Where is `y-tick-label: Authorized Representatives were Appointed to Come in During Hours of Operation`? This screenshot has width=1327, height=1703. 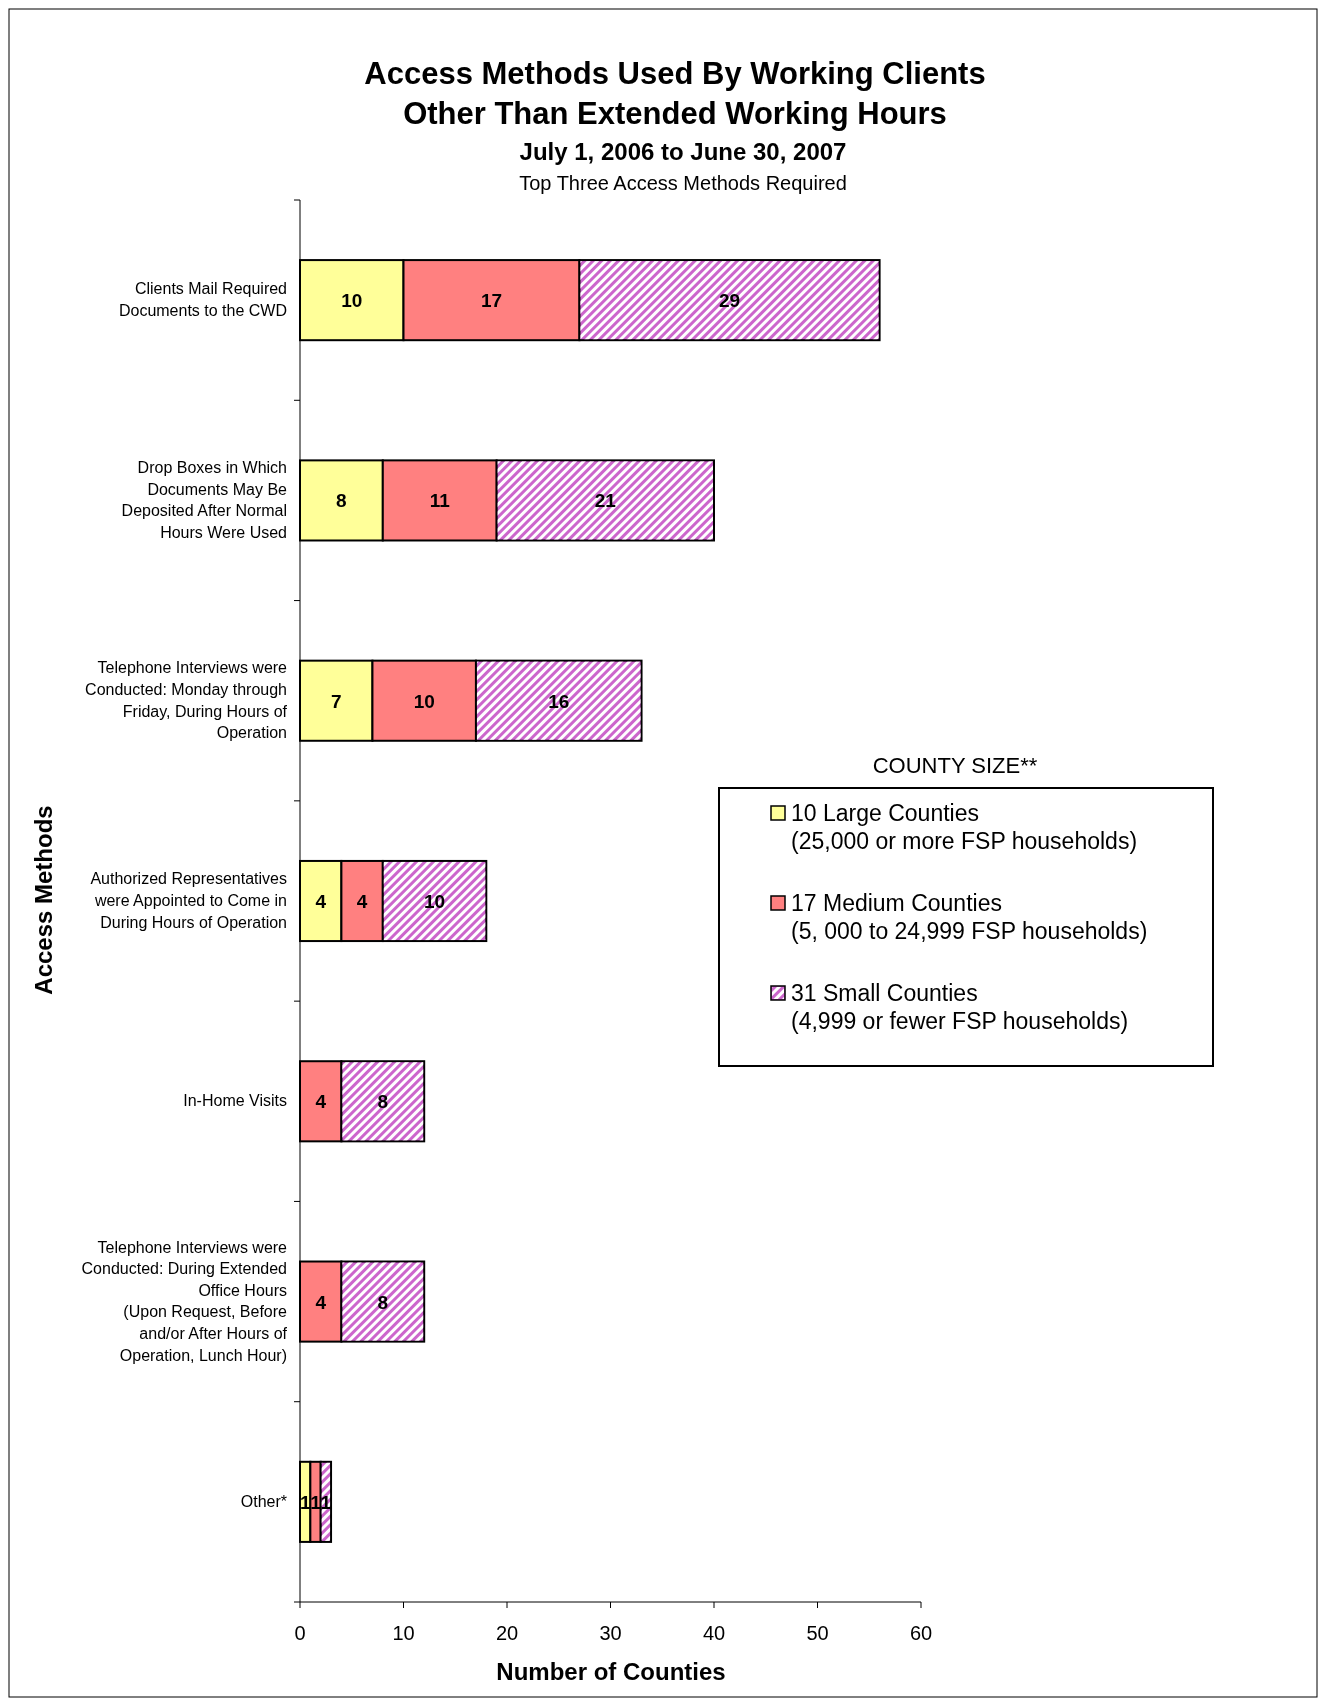 y-tick-label: Authorized Representatives were Appointed to Come in During Hours of Operation is located at coordinates (188, 900).